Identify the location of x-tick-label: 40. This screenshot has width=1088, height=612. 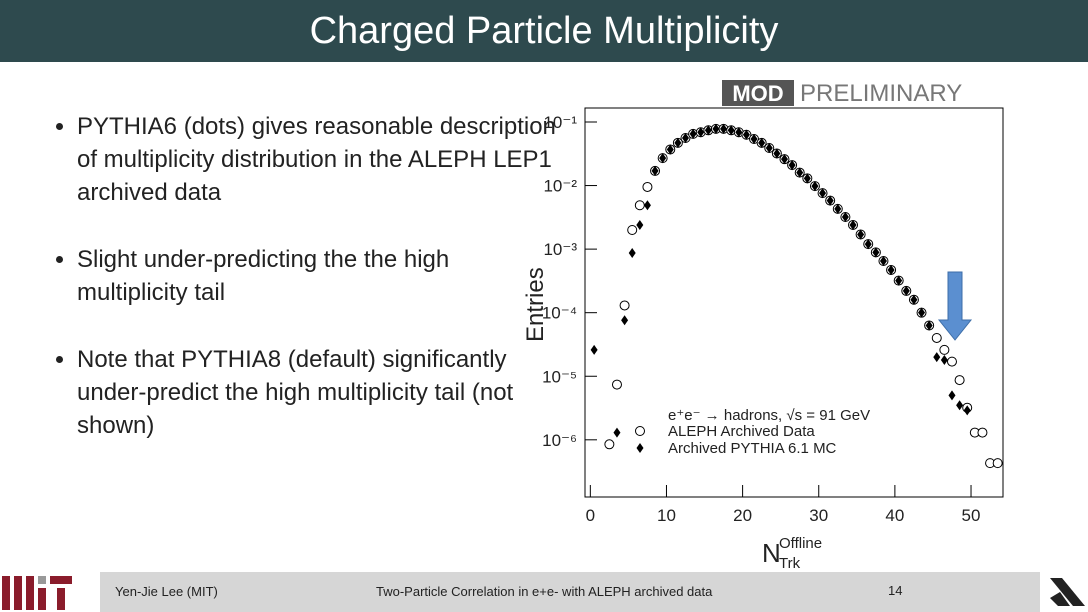
(894, 515).